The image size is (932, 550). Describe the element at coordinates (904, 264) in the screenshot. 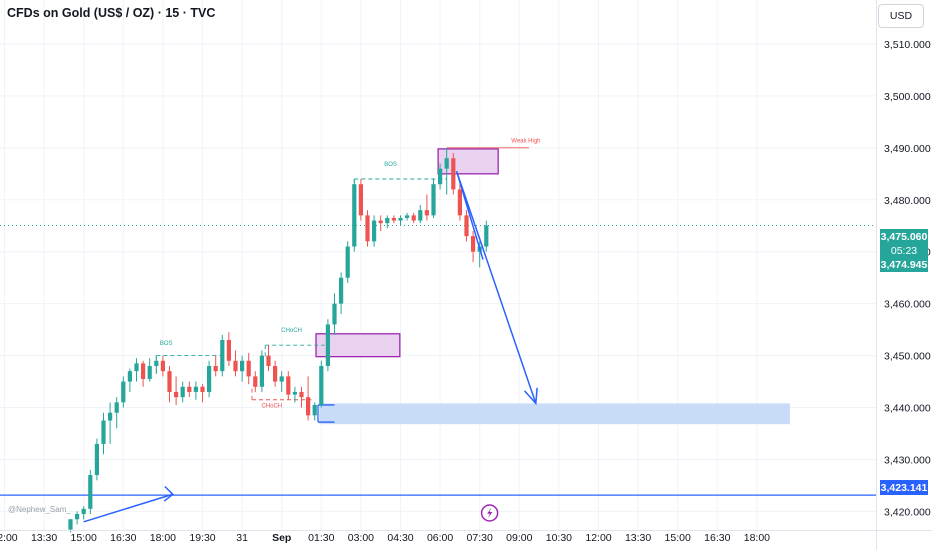

I see `bid-price-tag: 3,474.945` at that location.